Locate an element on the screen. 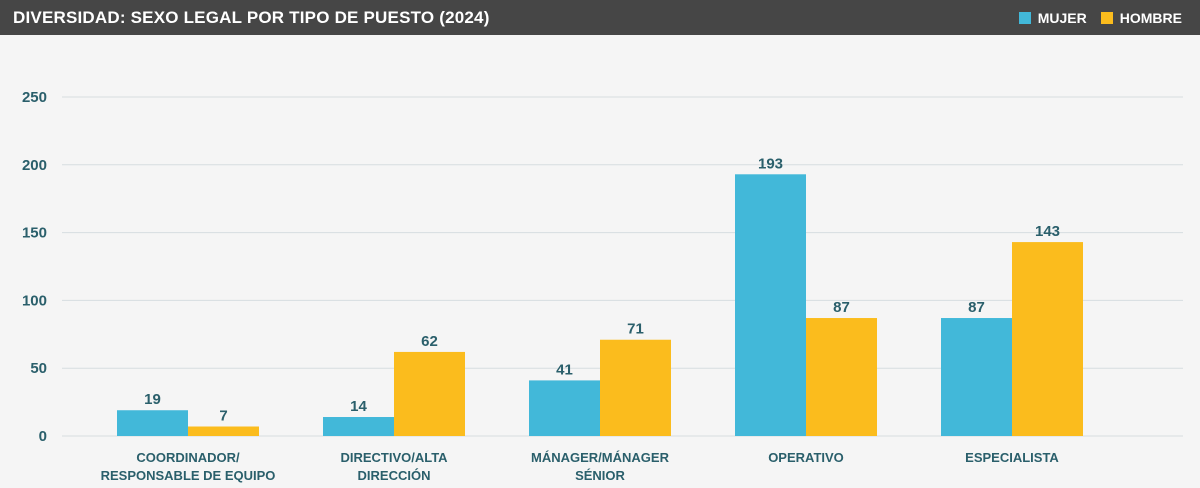  legend-item-mujer: MUJER is located at coordinates (1052, 18).